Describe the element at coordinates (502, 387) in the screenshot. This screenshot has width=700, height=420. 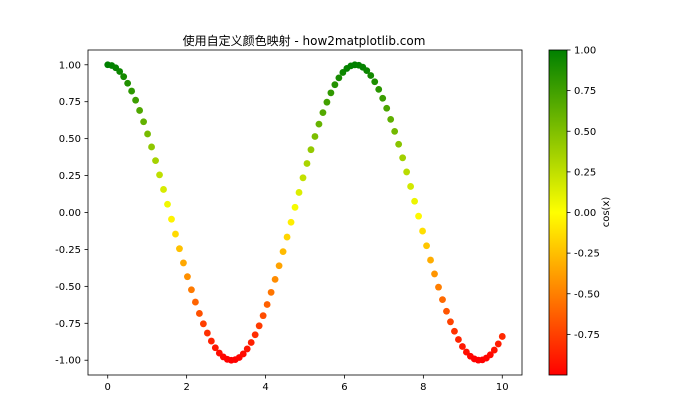
I see `x-tick-label: 10` at that location.